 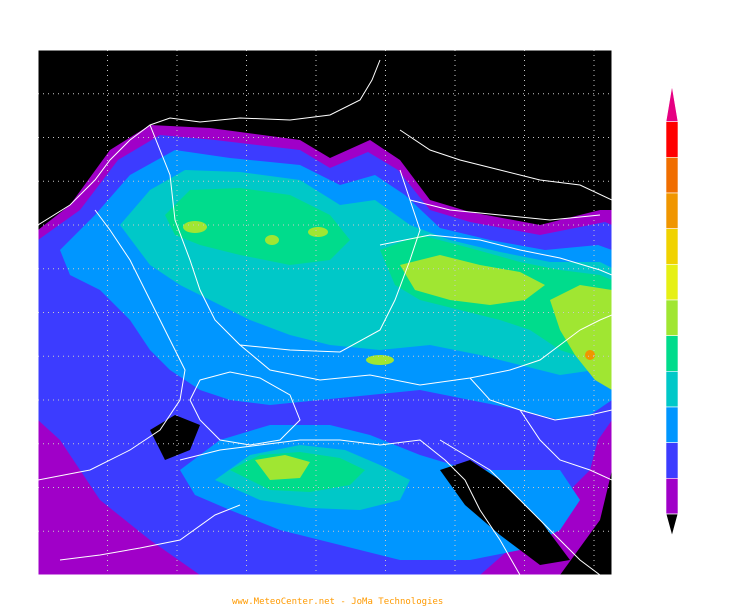 What do you see at coordinates (697, 227) in the screenshot?
I see `colorbar-level-label: 2500` at bounding box center [697, 227].